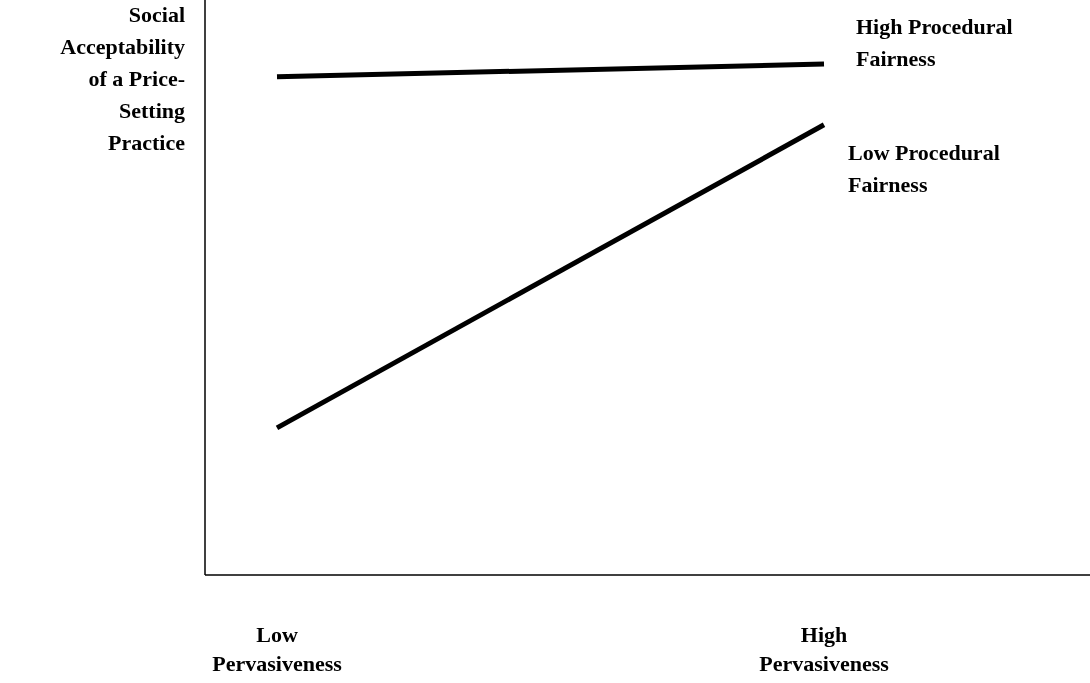  Describe the element at coordinates (934, 42) in the screenshot. I see `series-label: High Procedural Fairness` at that location.